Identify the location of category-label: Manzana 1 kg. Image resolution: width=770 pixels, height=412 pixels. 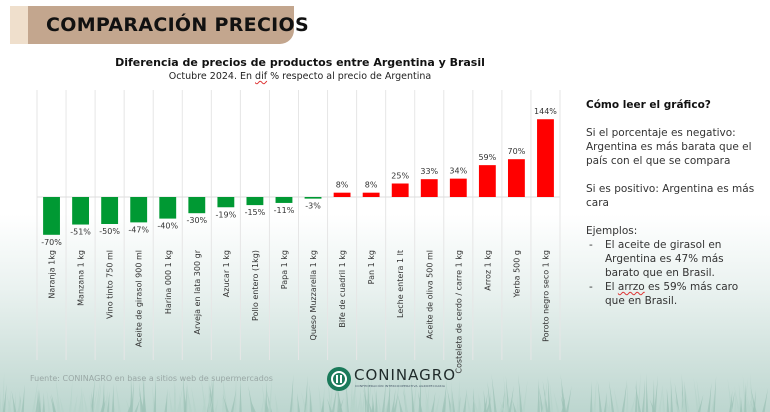
(81, 278).